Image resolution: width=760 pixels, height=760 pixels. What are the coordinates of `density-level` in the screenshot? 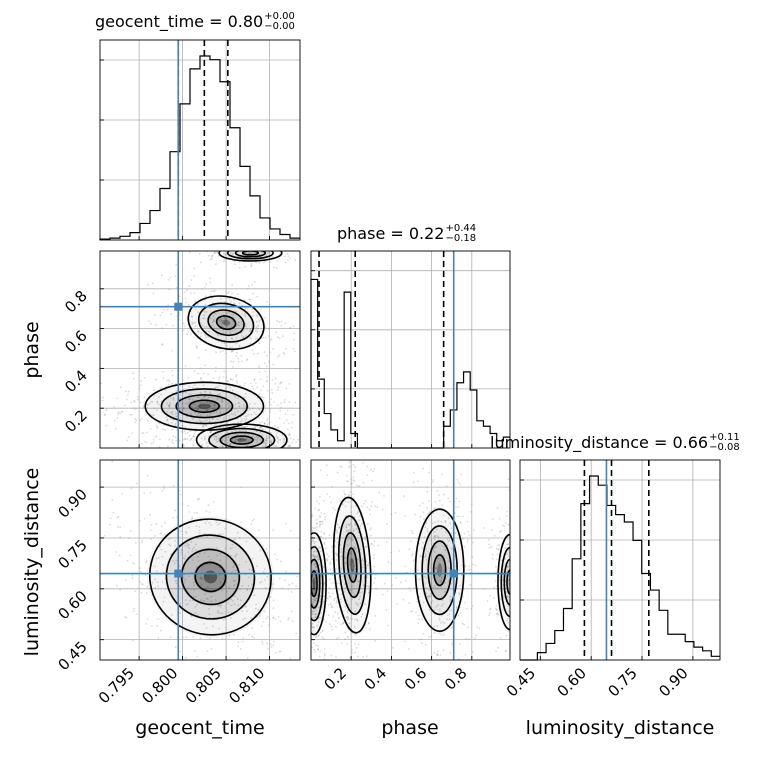 It's located at (204, 406).